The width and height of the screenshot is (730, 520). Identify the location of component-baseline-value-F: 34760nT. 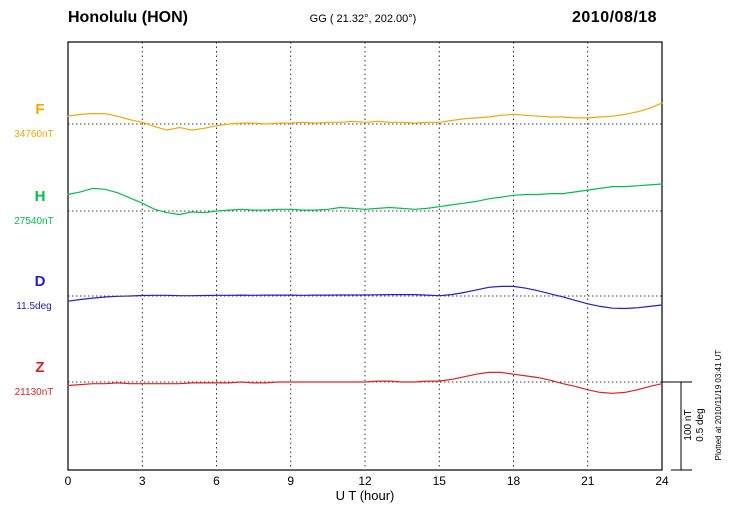
(34, 134).